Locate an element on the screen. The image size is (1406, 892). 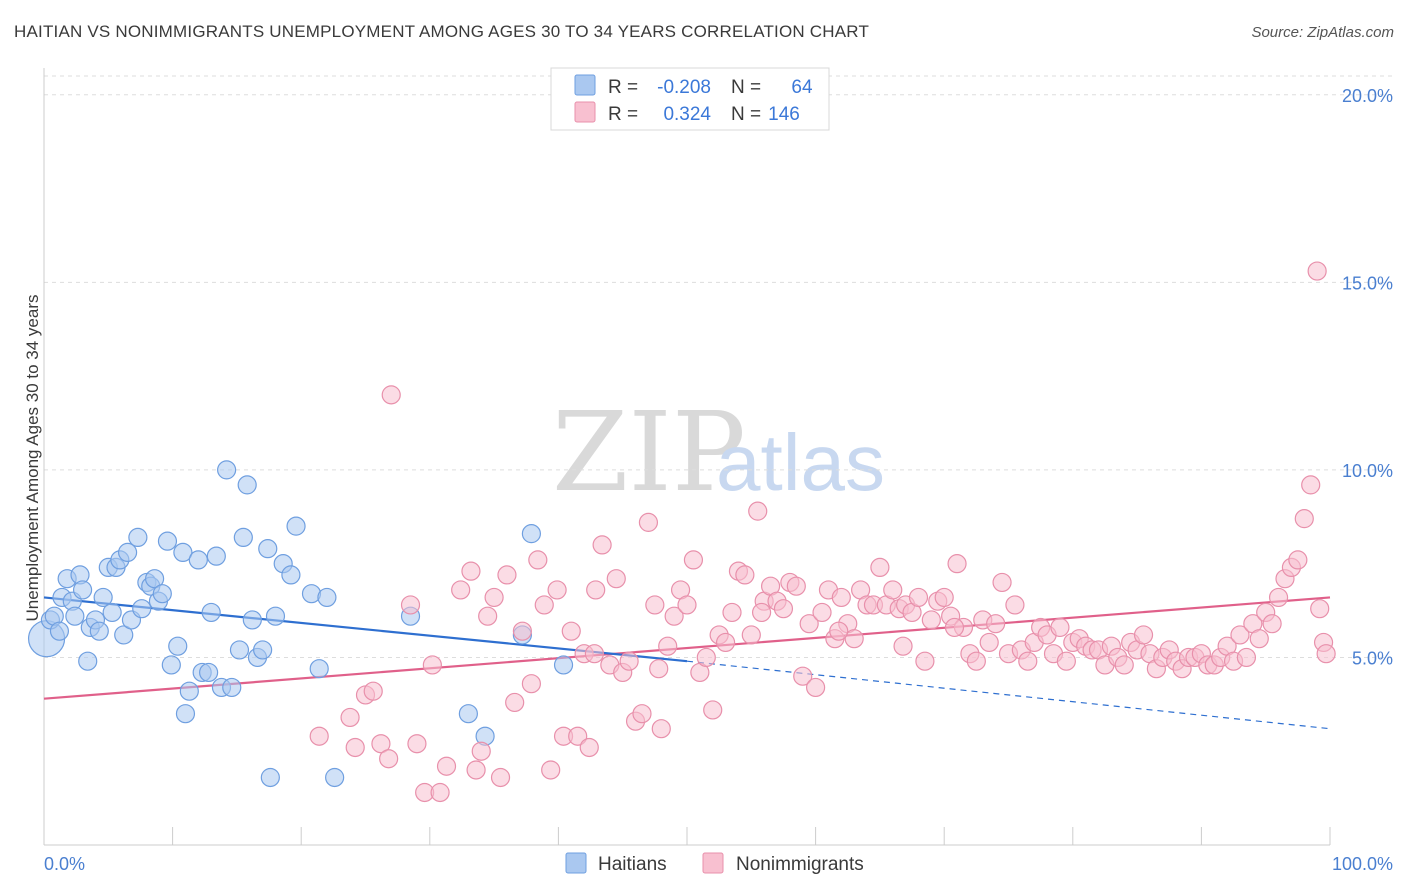
haitians-series is located at coordinates (300, 624).